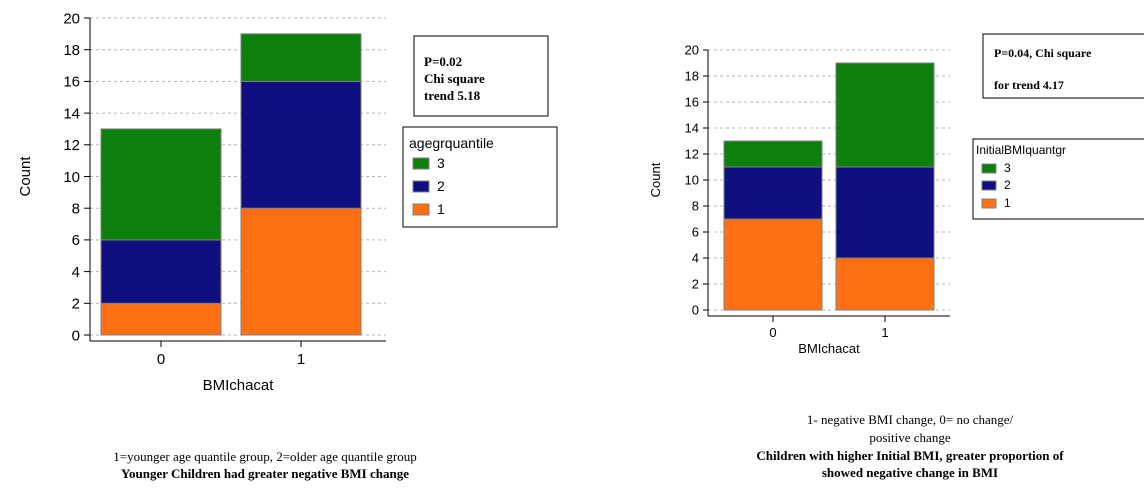  Describe the element at coordinates (1058, 179) in the screenshot. I see `right-legend-box` at that location.